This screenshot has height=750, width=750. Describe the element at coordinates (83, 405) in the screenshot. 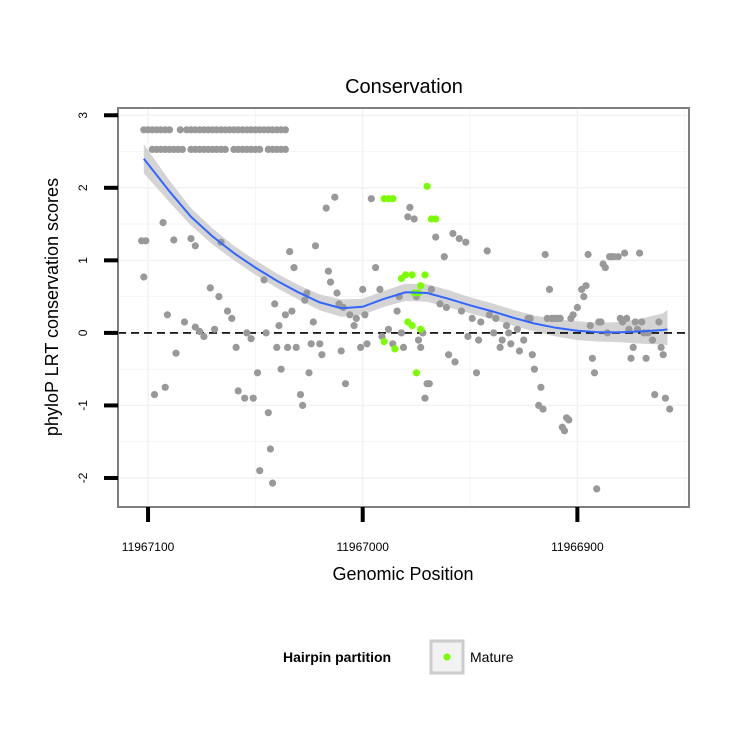

I see `y-tick-label-1: -1` at that location.